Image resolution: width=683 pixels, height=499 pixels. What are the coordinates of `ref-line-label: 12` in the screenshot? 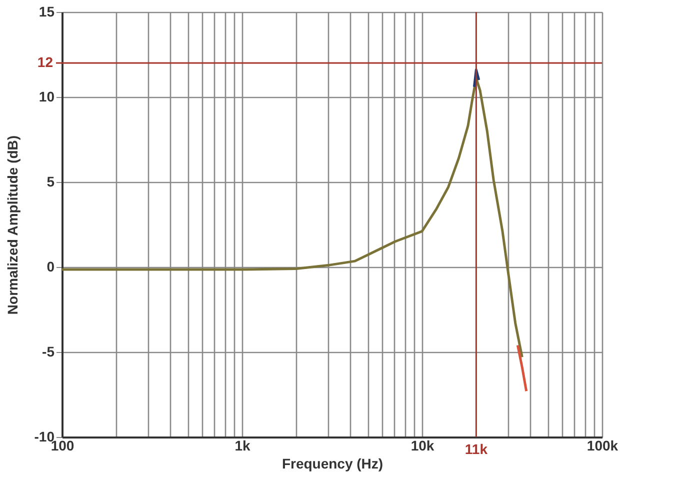 It's located at (45, 62).